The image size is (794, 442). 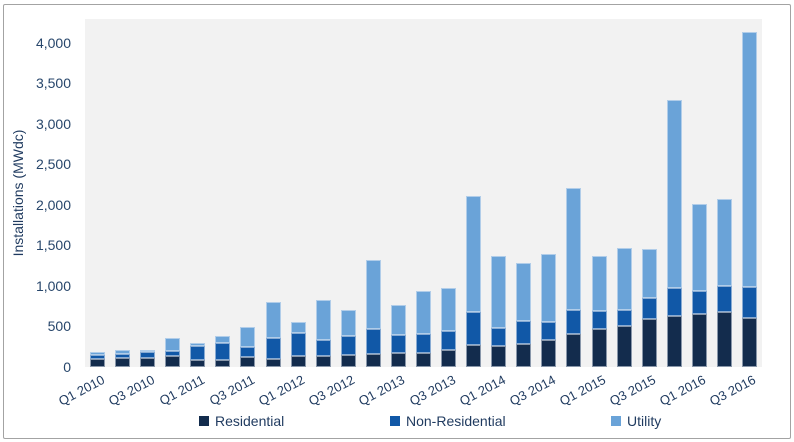 I want to click on stacked-bar-q1-2016, so click(x=699, y=285).